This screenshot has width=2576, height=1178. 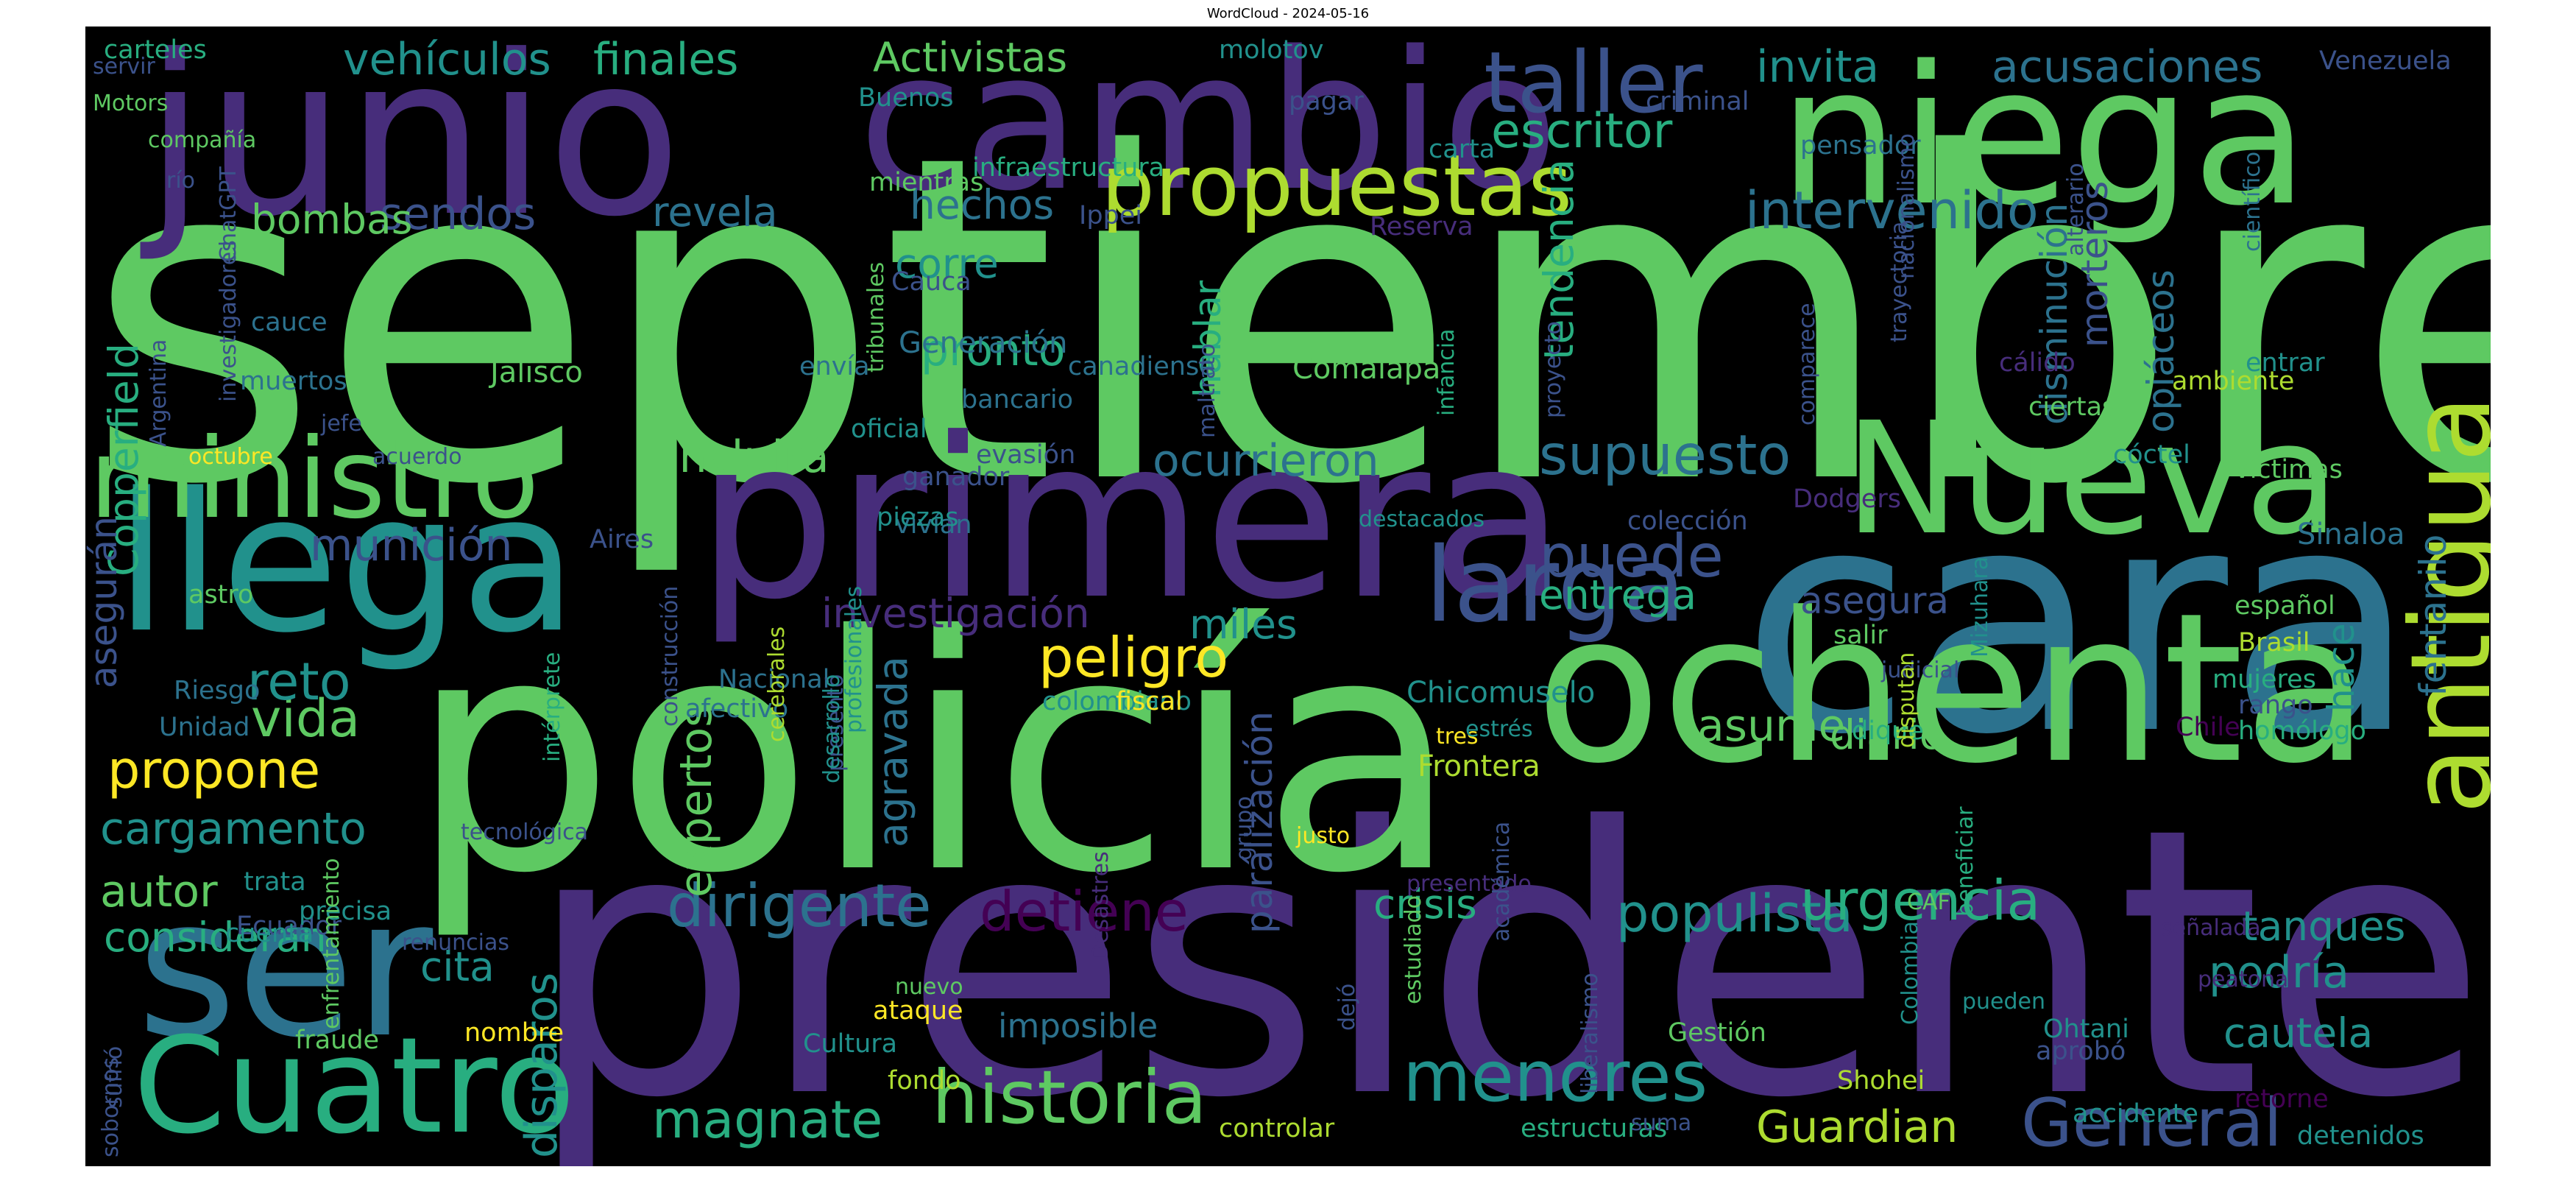 What do you see at coordinates (1980, 606) in the screenshot?
I see `word-mizuhara: Mizuhara` at bounding box center [1980, 606].